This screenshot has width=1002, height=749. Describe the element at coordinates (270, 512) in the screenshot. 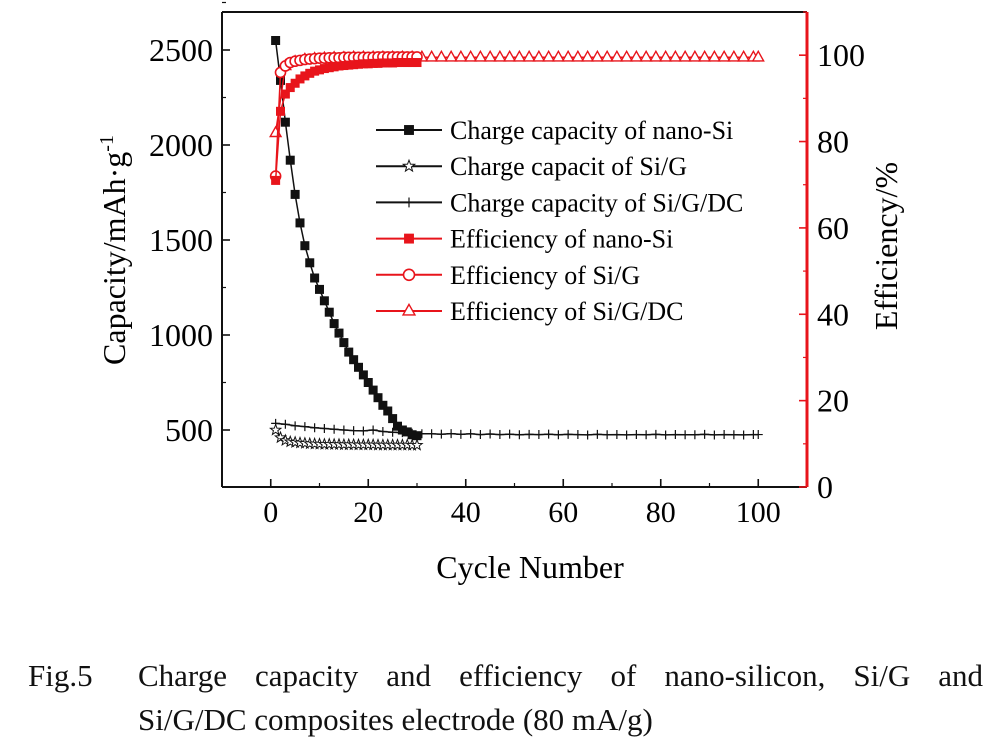

I see `x-tick-label: 0` at that location.